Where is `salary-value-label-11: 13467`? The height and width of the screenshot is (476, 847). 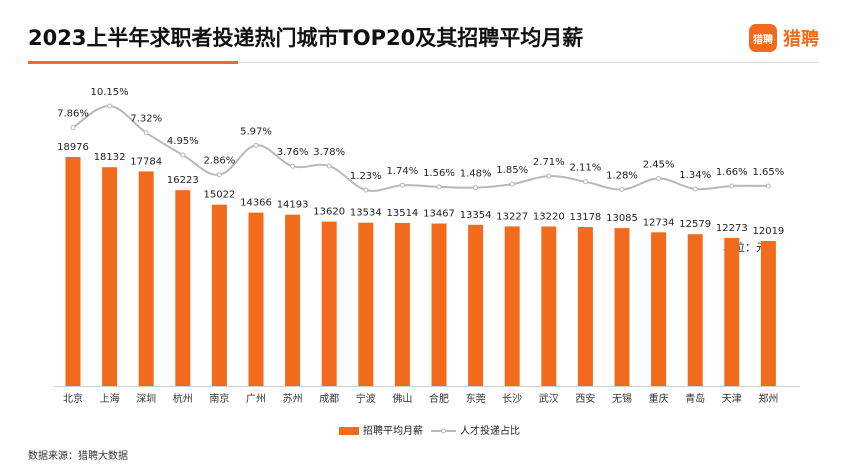 salary-value-label-11: 13467 is located at coordinates (439, 213).